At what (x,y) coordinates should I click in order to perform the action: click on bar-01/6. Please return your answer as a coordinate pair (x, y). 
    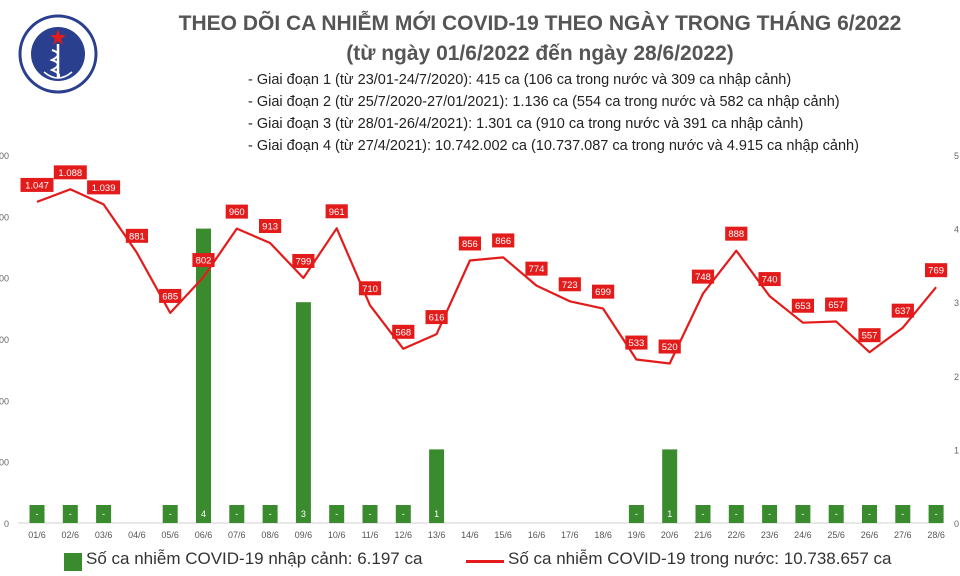
    Looking at the image, I should click on (37, 514).